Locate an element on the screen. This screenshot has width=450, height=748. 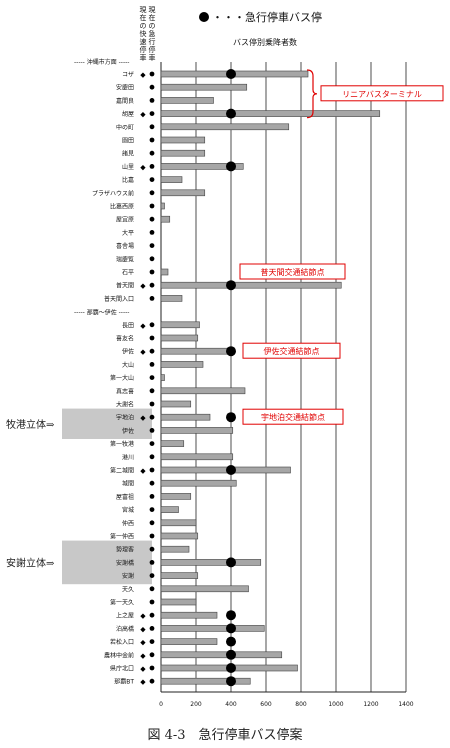
annotation-label: 普天間交通結節点 is located at coordinates (293, 272).